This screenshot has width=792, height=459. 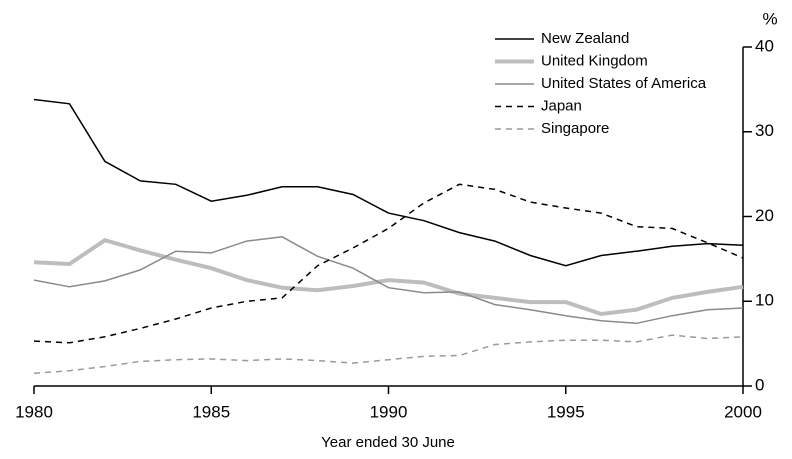 I want to click on x-axis-label: Year ended 30 June, so click(x=388, y=442).